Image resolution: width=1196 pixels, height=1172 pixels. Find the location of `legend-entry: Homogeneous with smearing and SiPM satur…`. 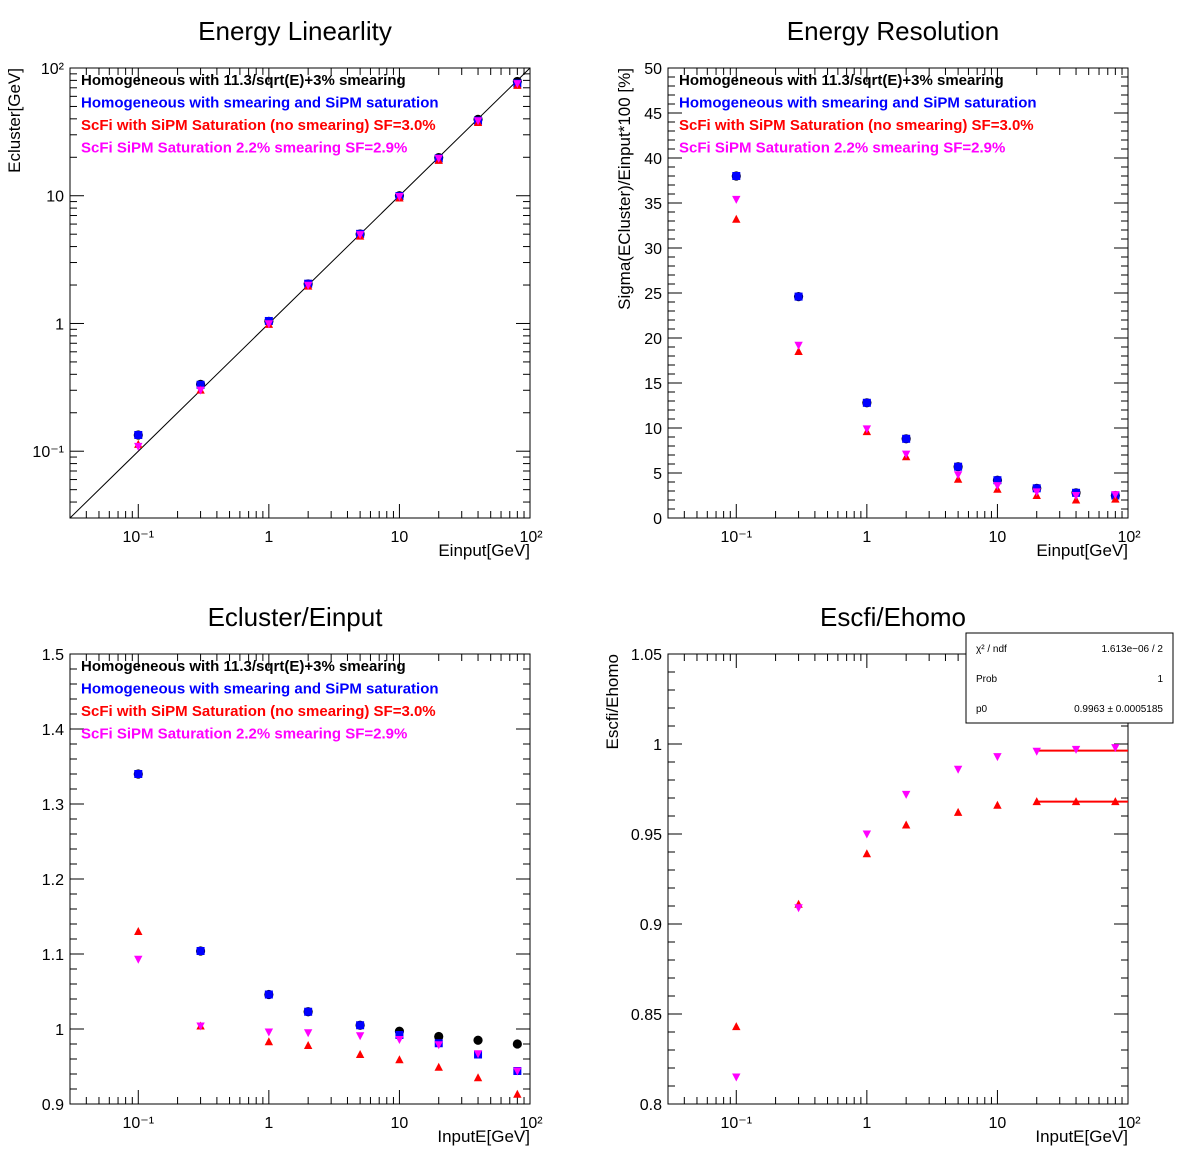

legend-entry: Homogeneous with smearing and SiPM satur… is located at coordinates (858, 103).